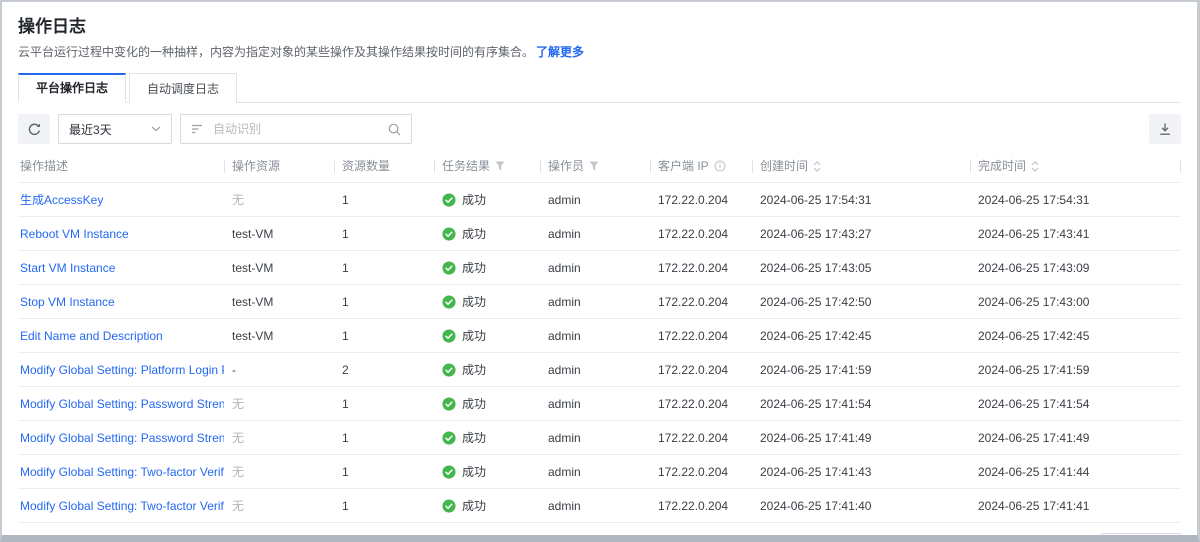  Describe the element at coordinates (1075, 233) in the screenshot. I see `finished-time-cell: 2024-06-25 17:43:41` at that location.